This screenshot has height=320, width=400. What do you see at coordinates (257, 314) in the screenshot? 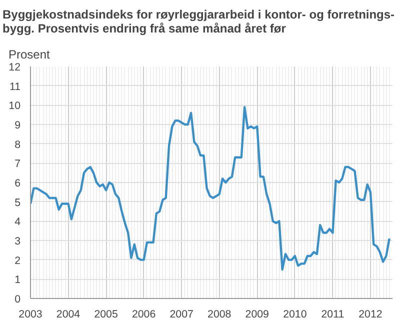
I see `x-tick-label: 2009` at bounding box center [257, 314].